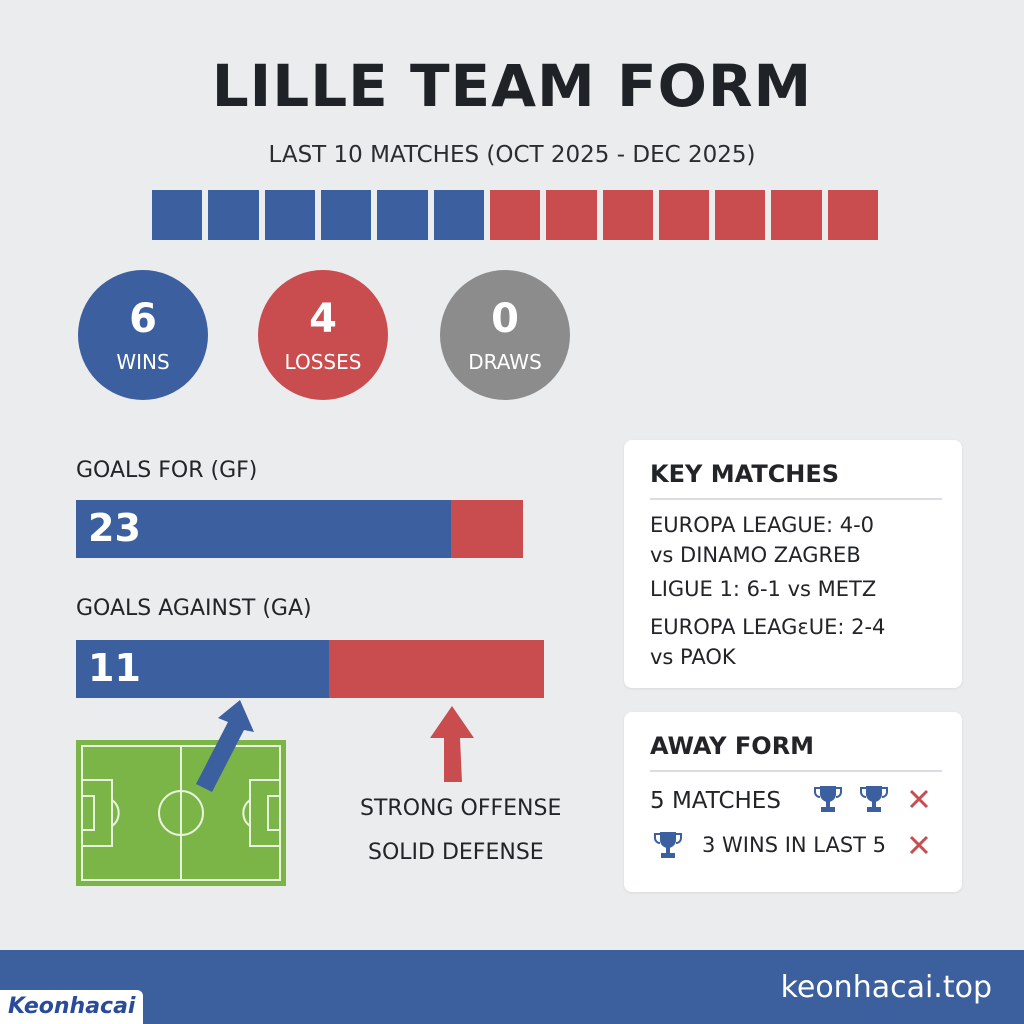  What do you see at coordinates (194, 608) in the screenshot?
I see `goals-against-label: GOALS AGAINST (GA)` at bounding box center [194, 608].